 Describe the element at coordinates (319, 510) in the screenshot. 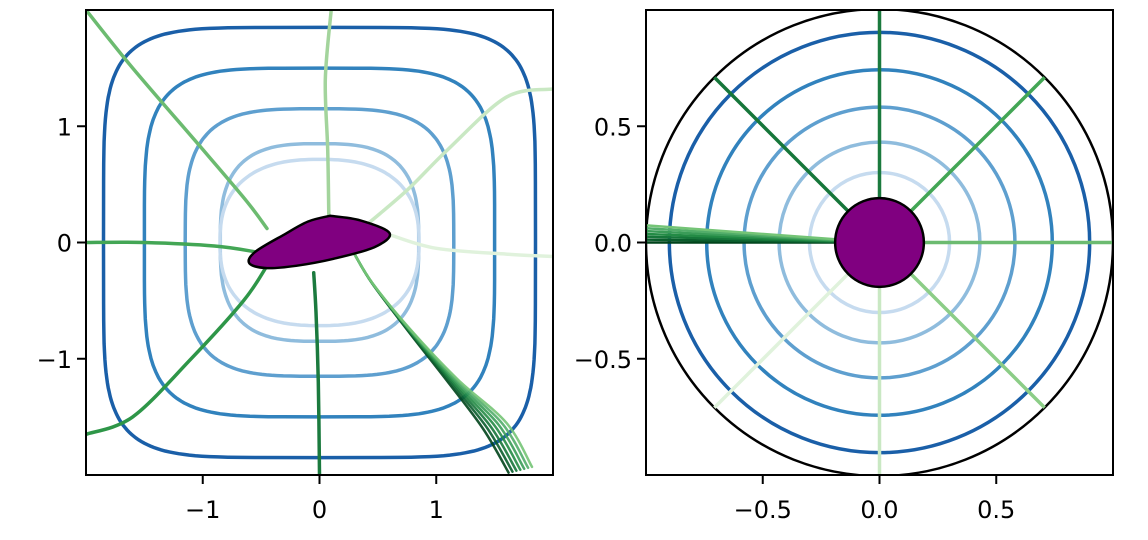

I see `x-tick-label-1: 0` at that location.